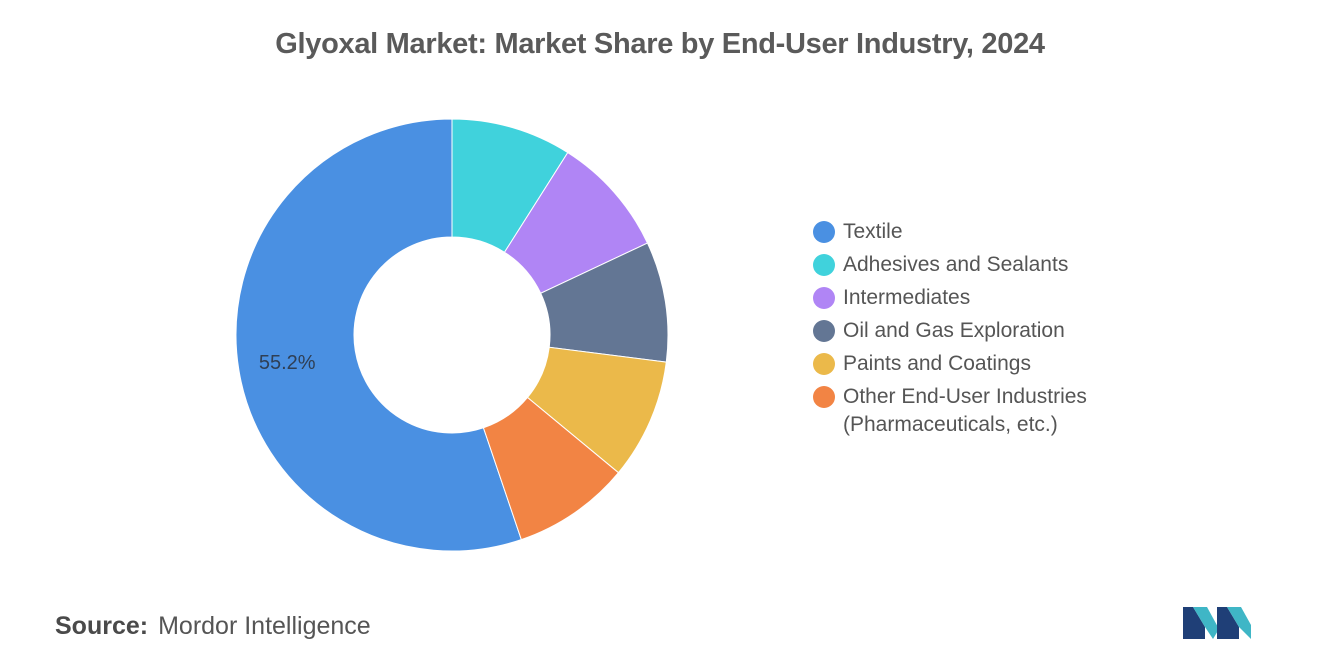 Image resolution: width=1320 pixels, height=665 pixels. Describe the element at coordinates (1217, 623) in the screenshot. I see `mordor-intelligence-logo-icon` at that location.